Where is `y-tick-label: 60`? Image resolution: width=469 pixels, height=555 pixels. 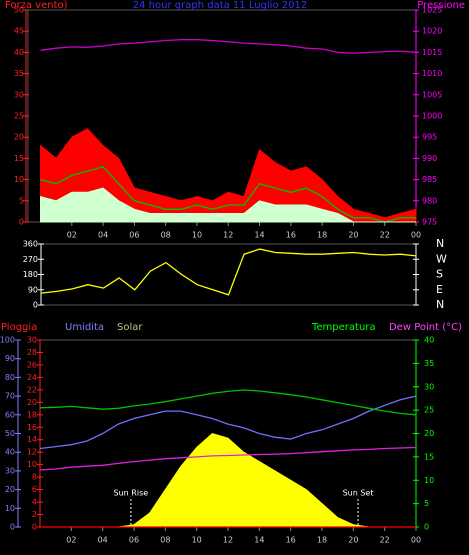 y-tick-label: 60 is located at coordinates (10, 414).